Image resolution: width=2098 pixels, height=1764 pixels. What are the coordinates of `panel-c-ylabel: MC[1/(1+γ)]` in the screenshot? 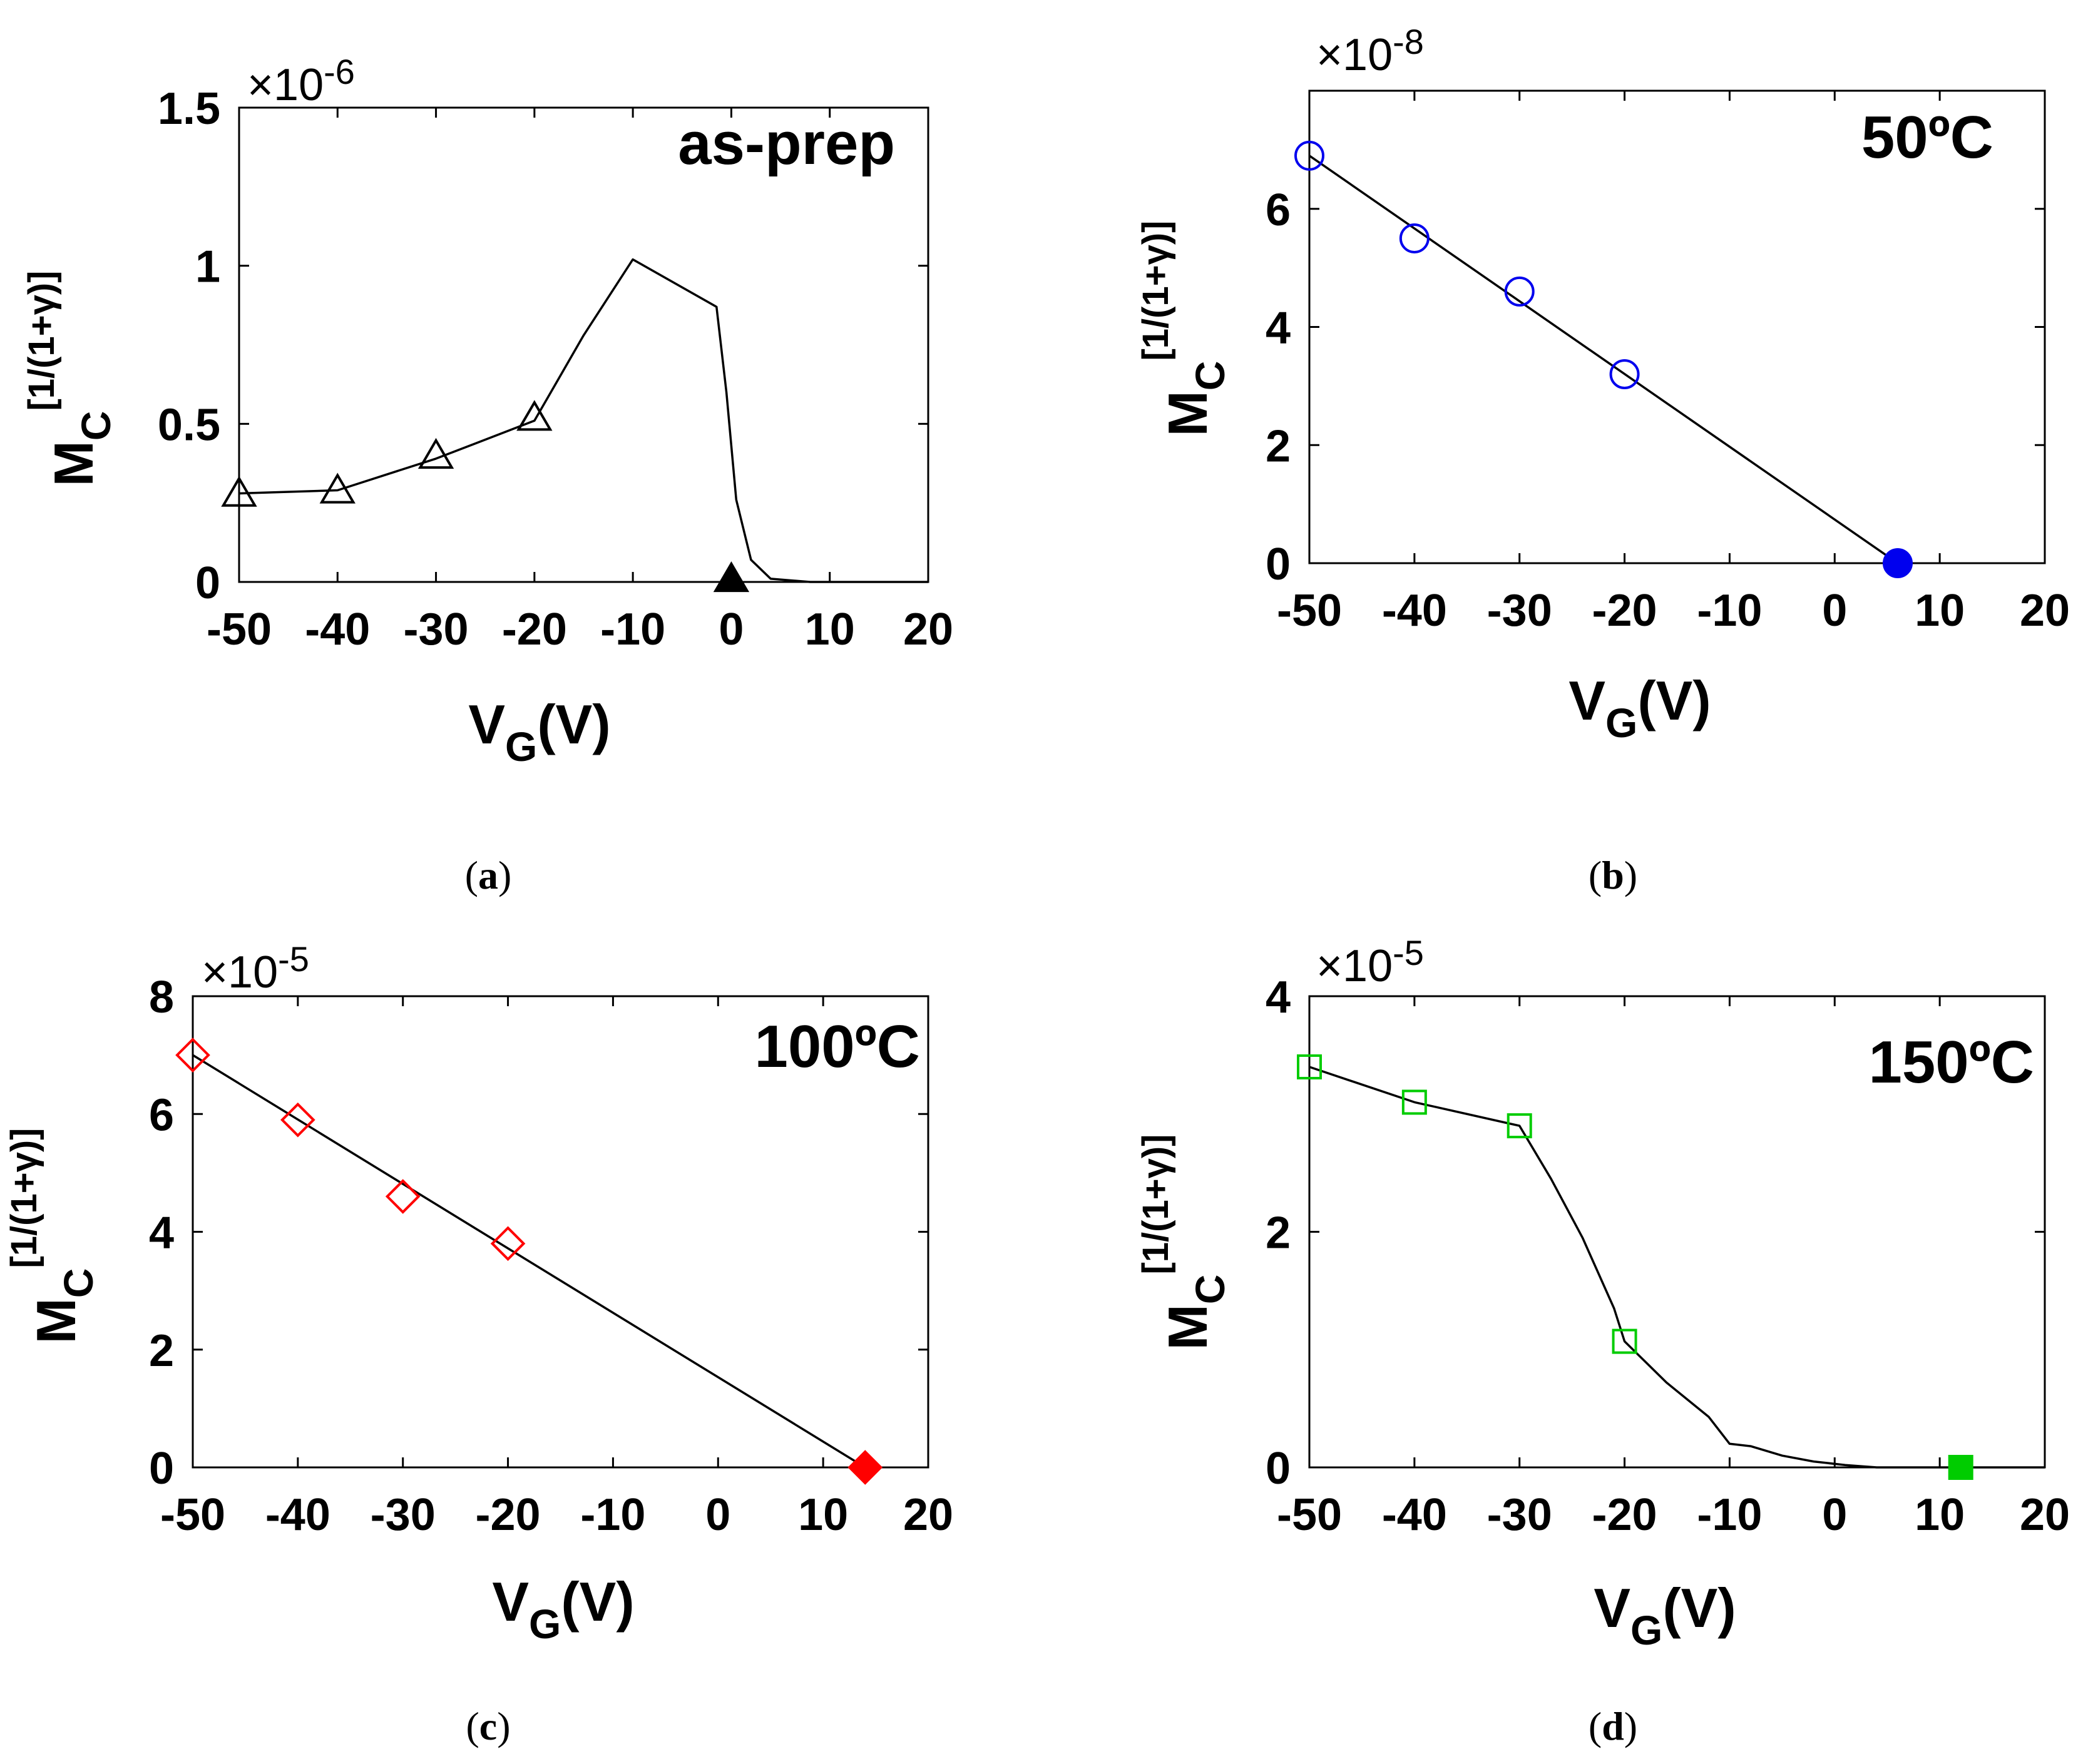 It's located at (52, 1236).